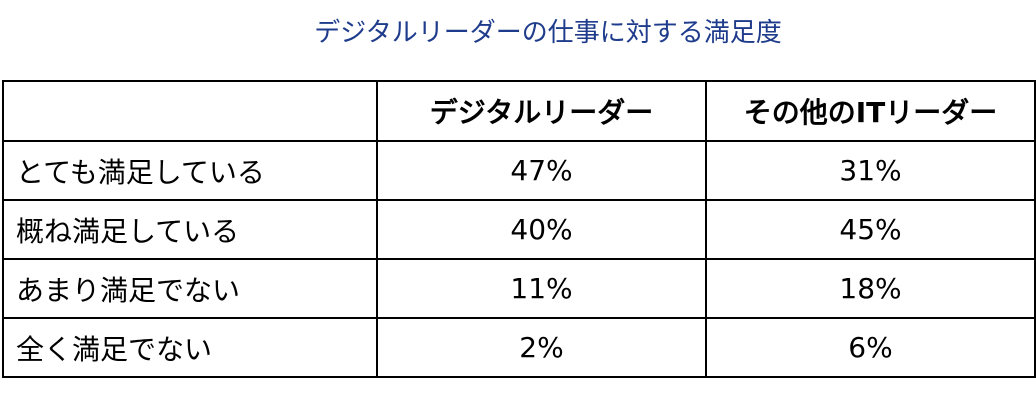 This screenshot has width=1036, height=402. What do you see at coordinates (548, 33) in the screenshot?
I see `title: デジタルリーダーの仕事に対する満足度` at bounding box center [548, 33].